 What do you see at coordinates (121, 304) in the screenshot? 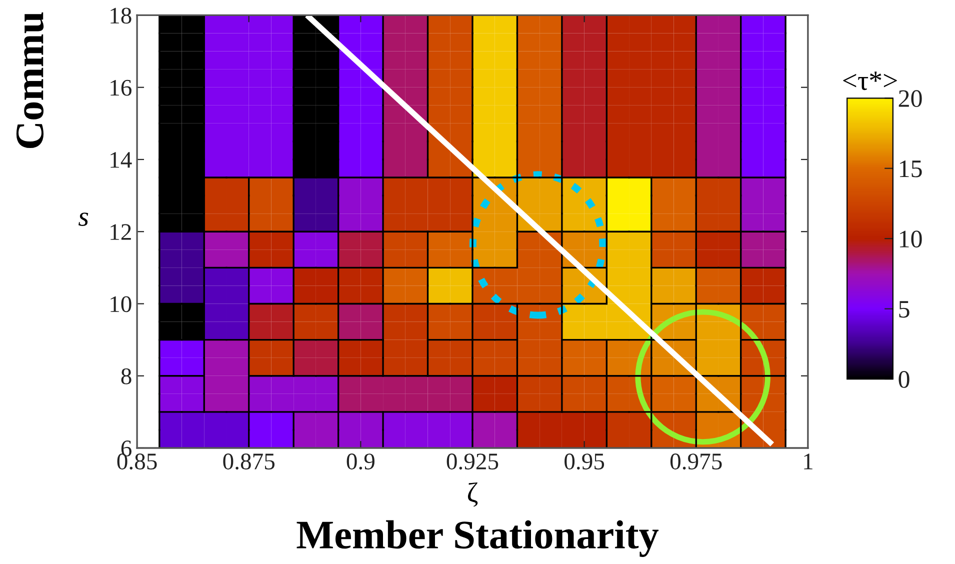
I see `y-tick-label: 10` at bounding box center [121, 304].